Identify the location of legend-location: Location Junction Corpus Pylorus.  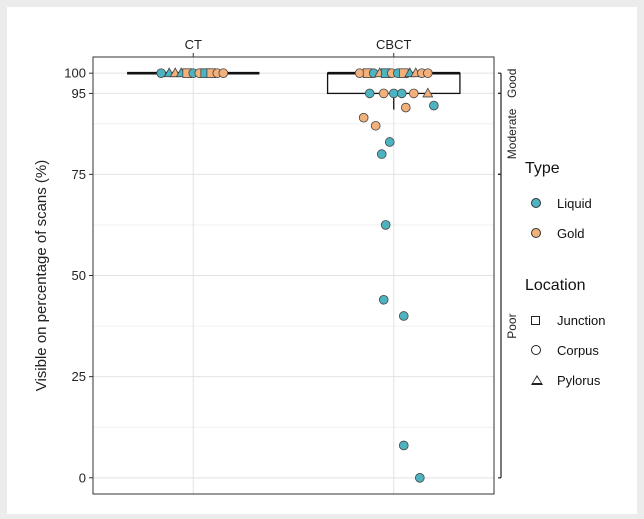
(565, 336).